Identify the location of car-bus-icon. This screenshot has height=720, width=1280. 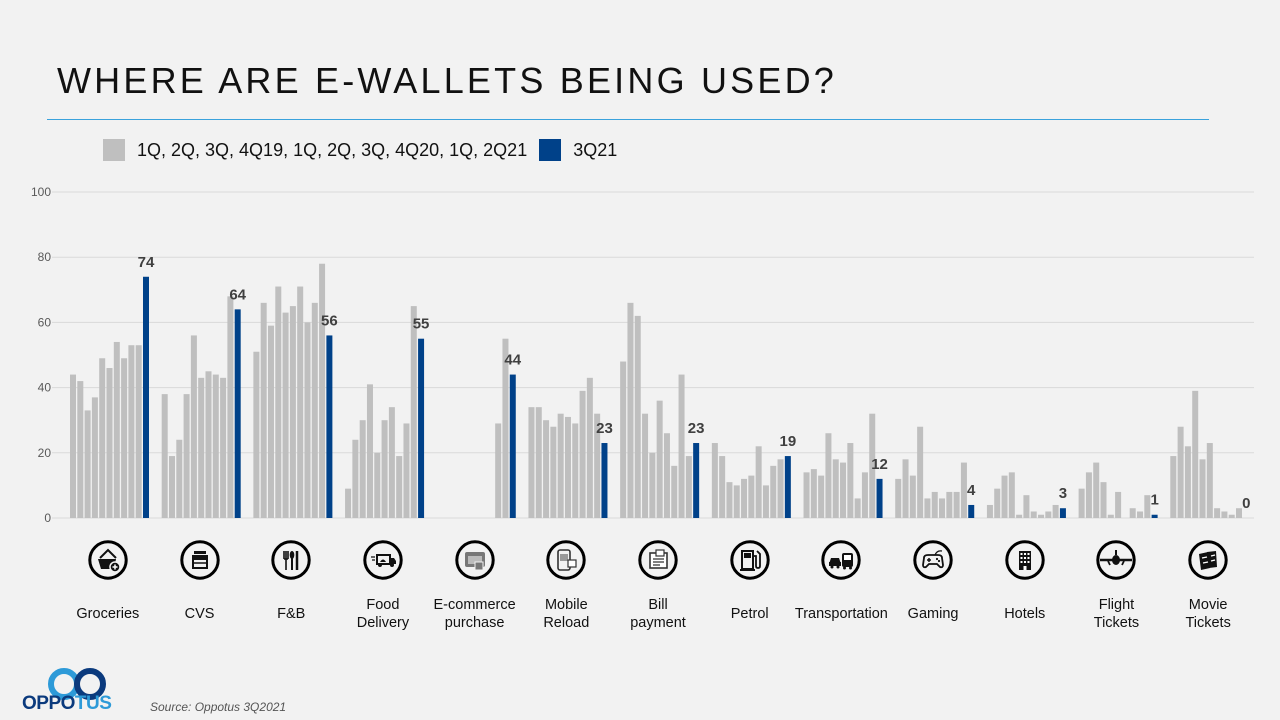
(841, 560).